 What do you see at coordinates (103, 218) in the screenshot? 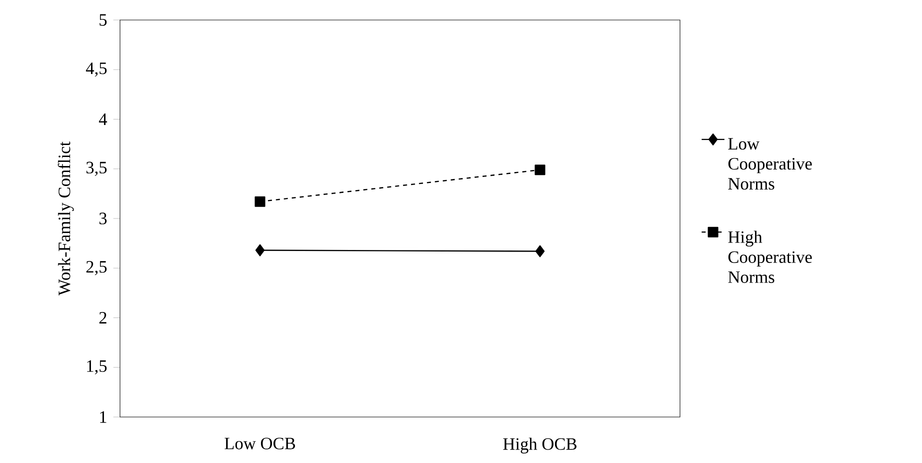
I see `y-tick-label: 3` at bounding box center [103, 218].